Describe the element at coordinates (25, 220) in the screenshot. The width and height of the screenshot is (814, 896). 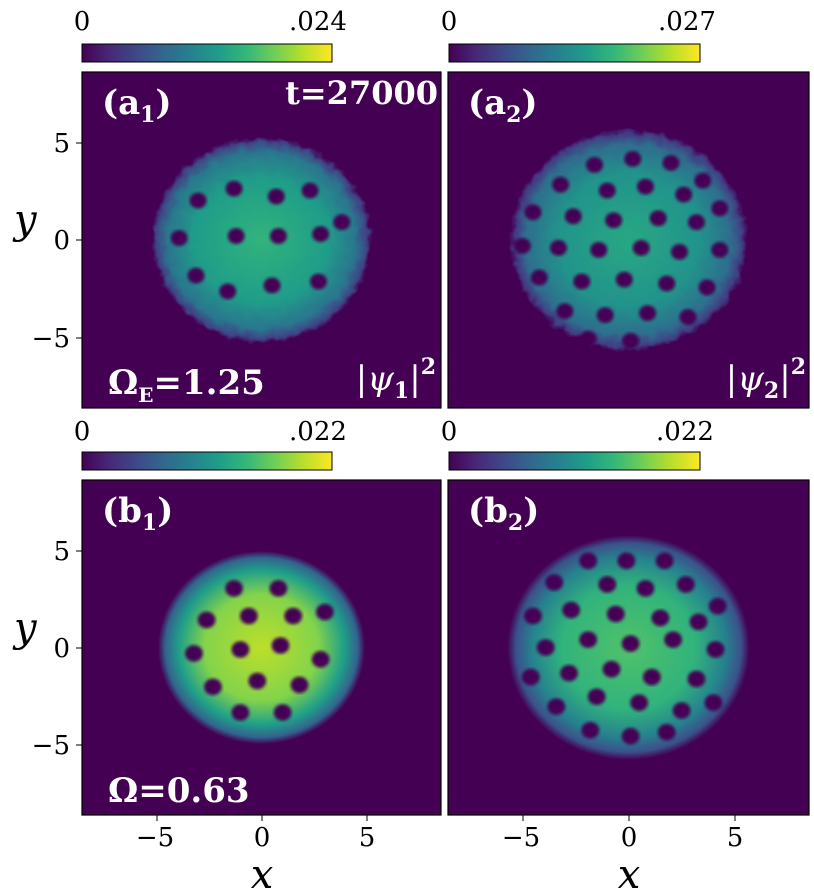
I see `panel-a1-y-axis-label: y` at that location.